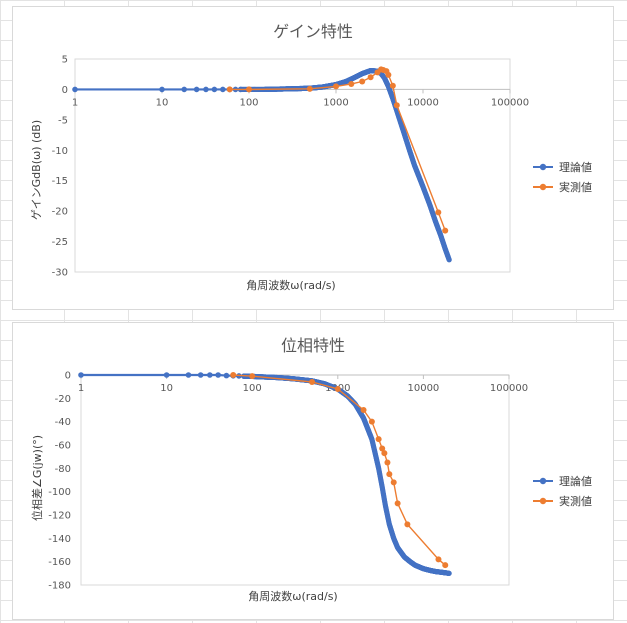 This screenshot has width=627, height=623. What do you see at coordinates (59, 586) in the screenshot?
I see `y-tick-label: -180` at bounding box center [59, 586].